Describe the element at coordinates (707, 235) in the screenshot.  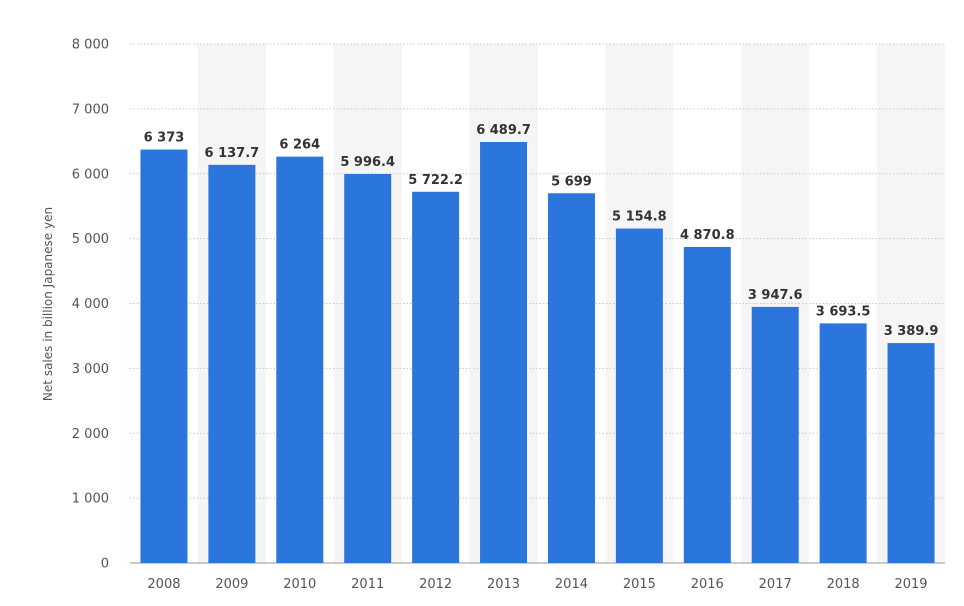
I see `data-label-2016: 4 870.8` at that location.